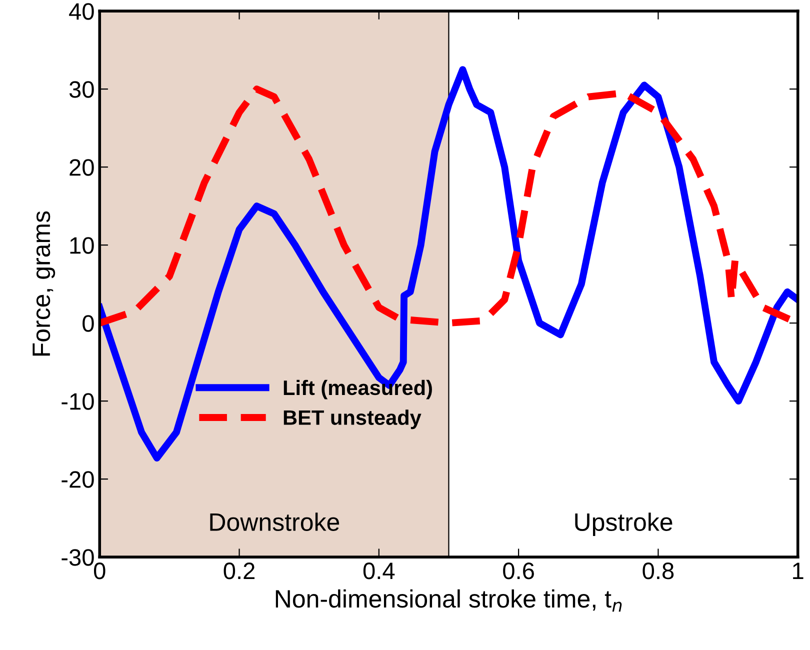 Image resolution: width=810 pixels, height=650 pixels. Describe the element at coordinates (78, 401) in the screenshot. I see `y-tick-label: -10` at that location.